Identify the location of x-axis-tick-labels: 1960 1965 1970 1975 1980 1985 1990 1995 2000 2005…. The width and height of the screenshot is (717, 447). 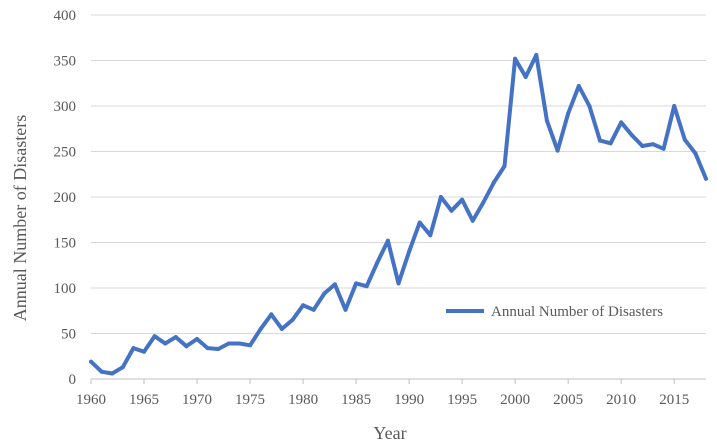
(382, 393).